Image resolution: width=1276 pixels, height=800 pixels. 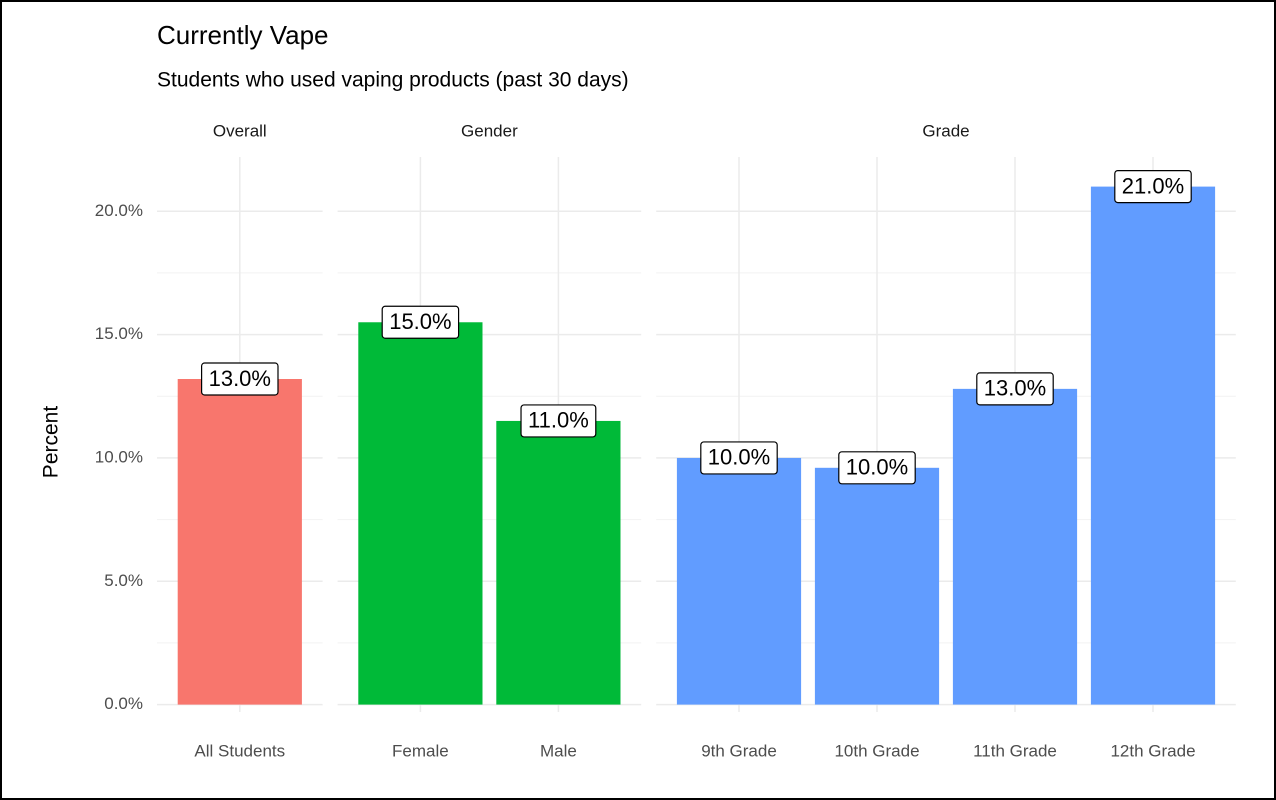 I want to click on chart-title: Currently Vape, so click(x=243, y=35).